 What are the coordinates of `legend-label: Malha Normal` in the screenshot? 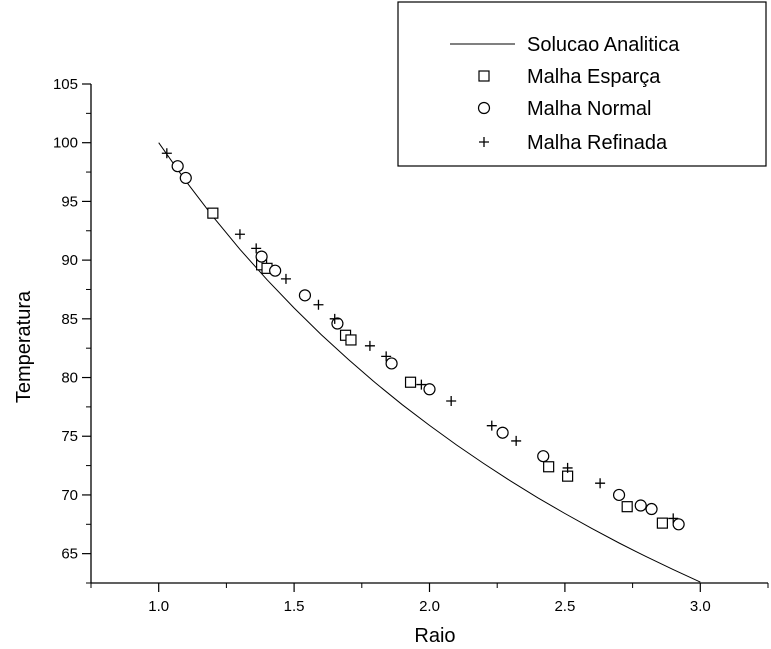 It's located at (589, 109).